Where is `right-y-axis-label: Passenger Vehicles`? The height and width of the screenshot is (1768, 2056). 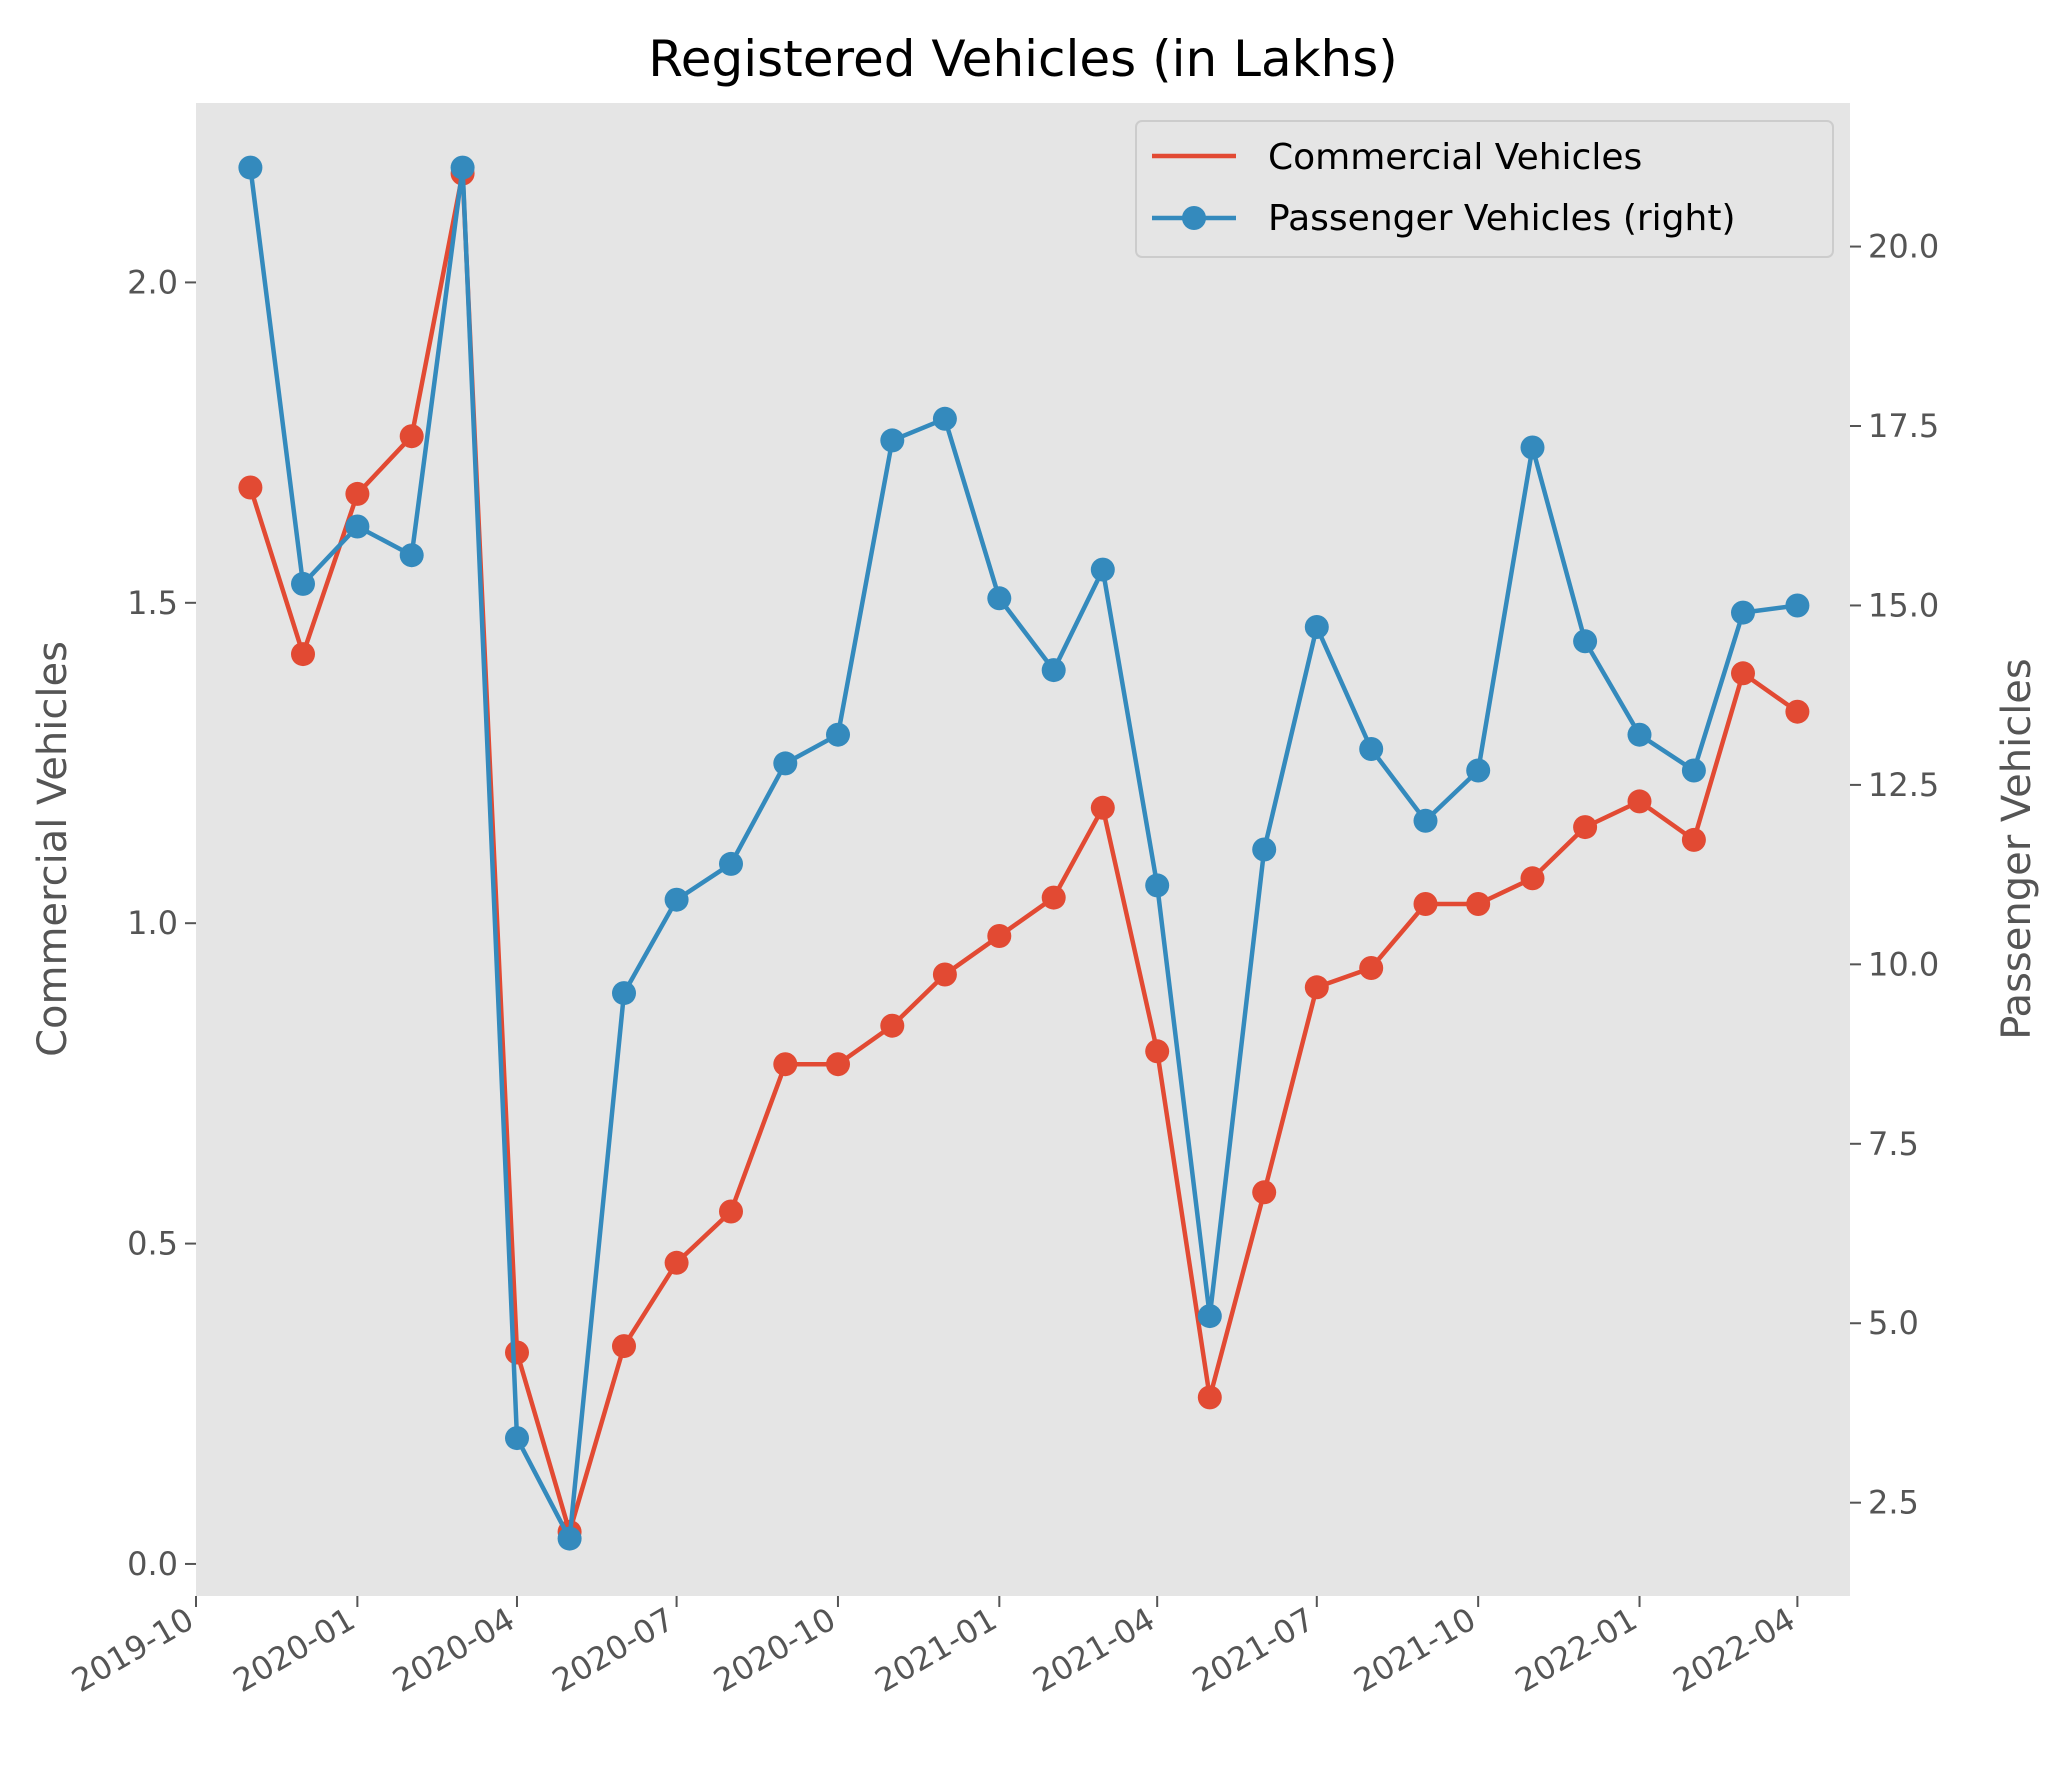 right-y-axis-label: Passenger Vehicles is located at coordinates (2017, 849).